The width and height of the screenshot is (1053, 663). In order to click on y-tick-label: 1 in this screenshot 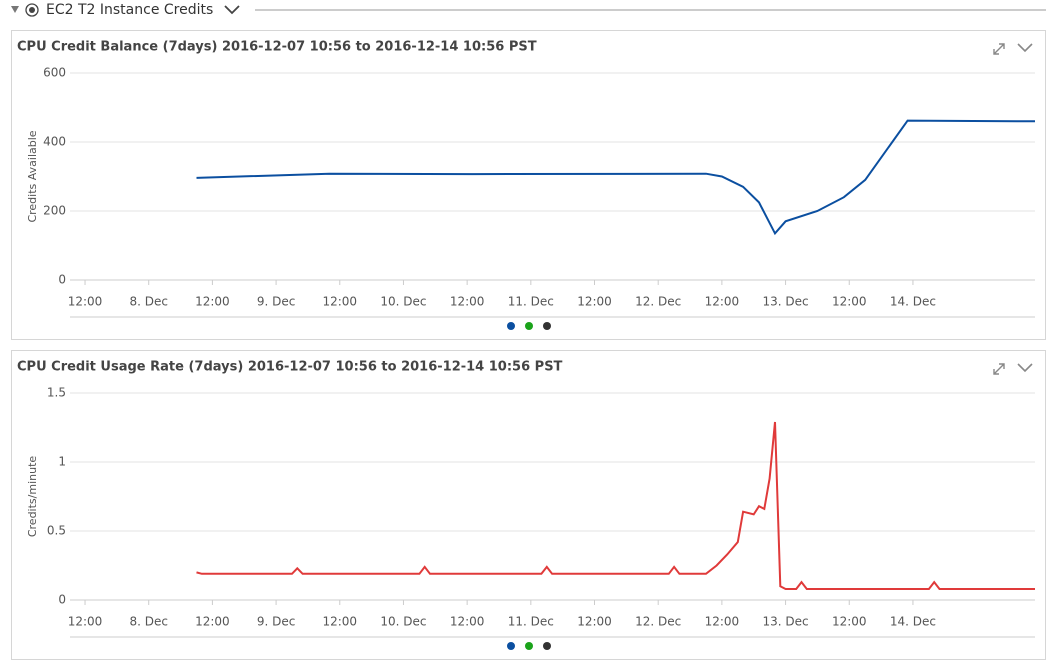, I will do `click(62, 462)`.